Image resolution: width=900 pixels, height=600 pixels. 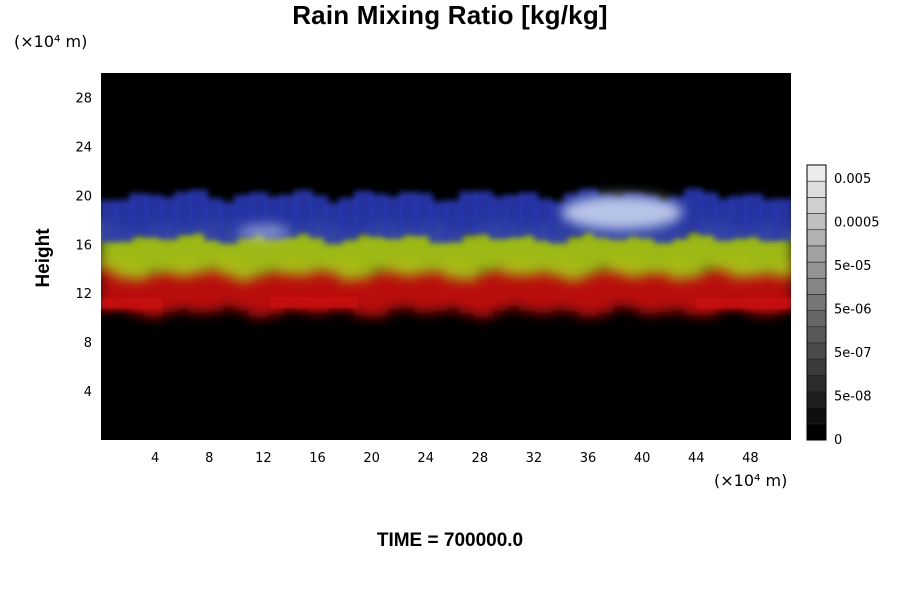 I want to click on x-tick-label: 32, so click(x=534, y=458).